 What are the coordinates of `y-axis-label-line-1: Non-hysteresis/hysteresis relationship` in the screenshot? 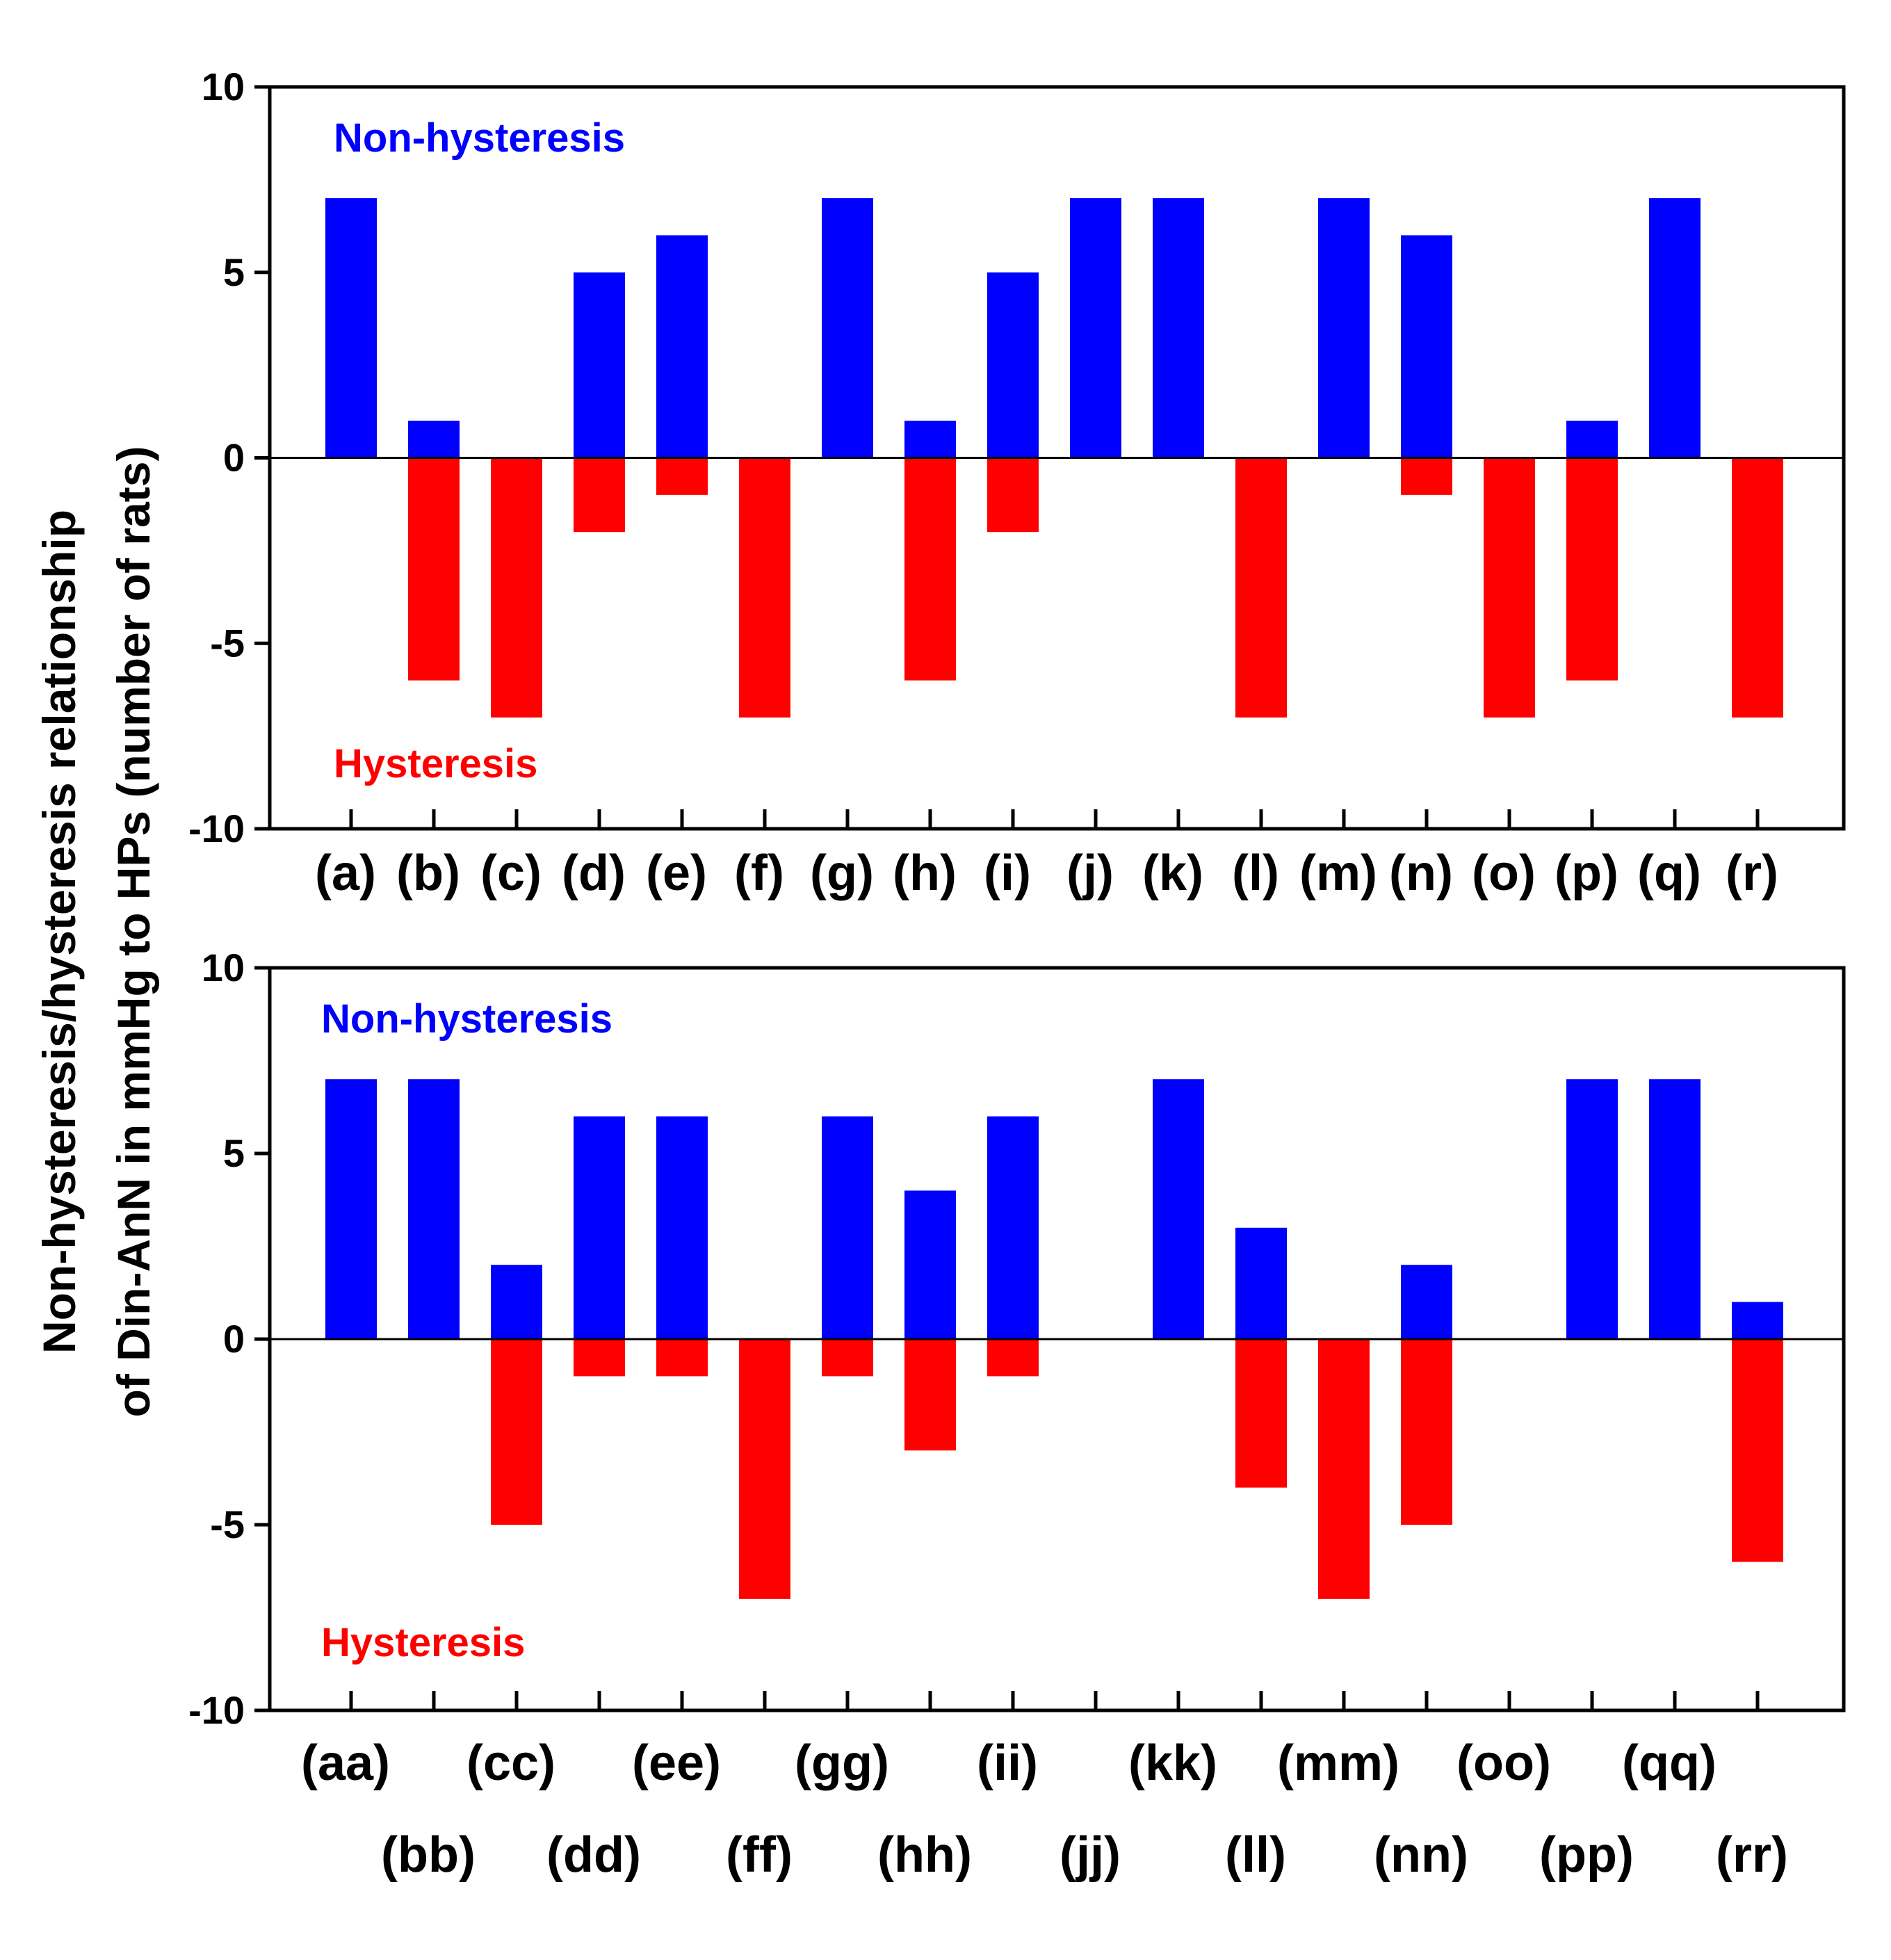 It's located at (59, 932).